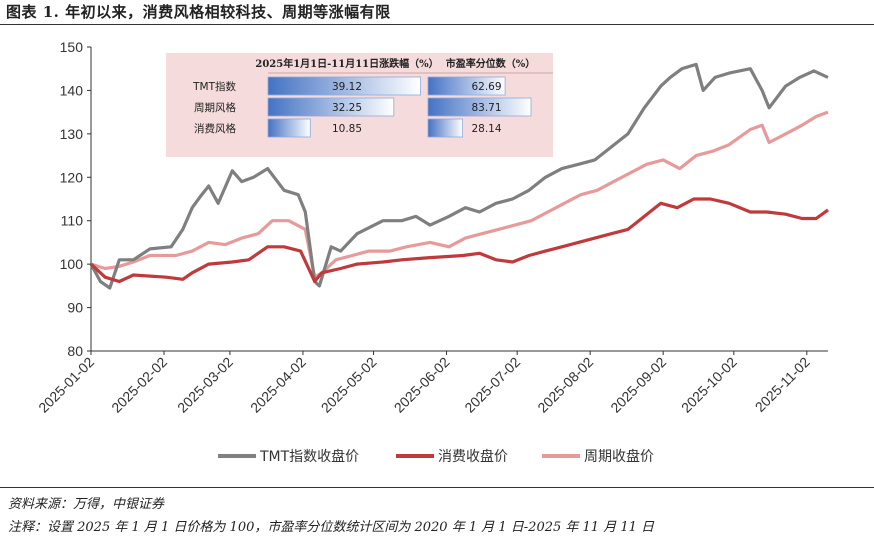  What do you see at coordinates (486, 108) in the screenshot?
I see `table-value-pe: 83.71` at bounding box center [486, 108].